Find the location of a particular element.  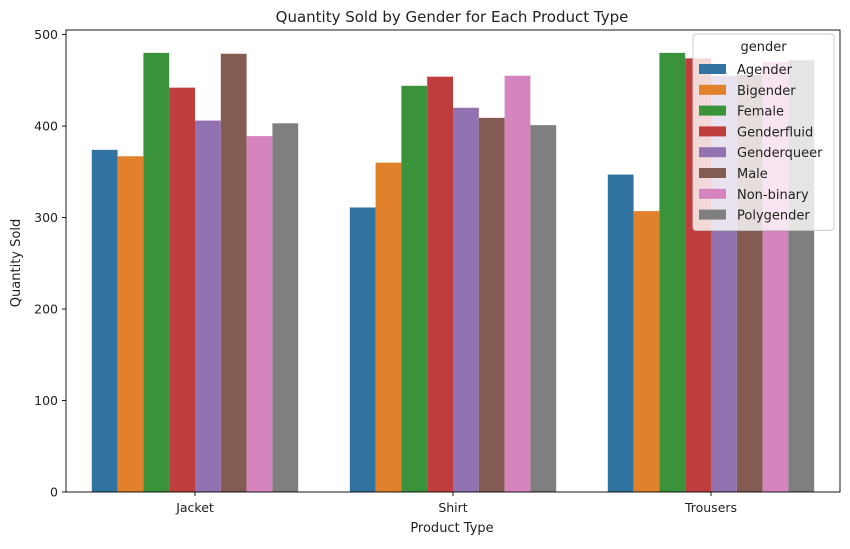

bar-polygender-shirt is located at coordinates (543, 308).